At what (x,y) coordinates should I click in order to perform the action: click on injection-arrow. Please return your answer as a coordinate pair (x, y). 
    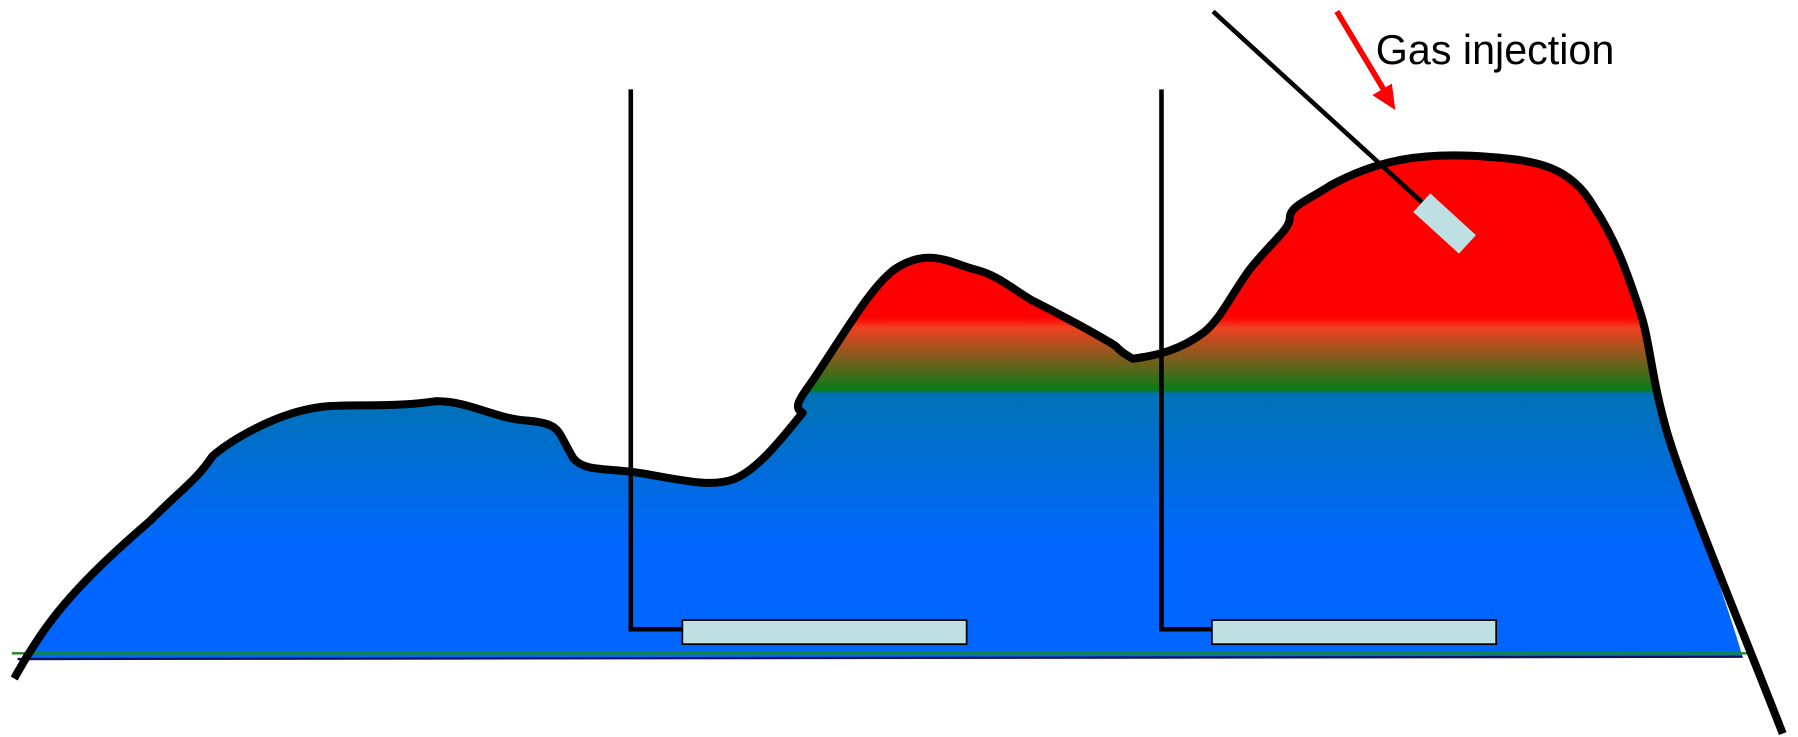
    Looking at the image, I should click on (1365, 60).